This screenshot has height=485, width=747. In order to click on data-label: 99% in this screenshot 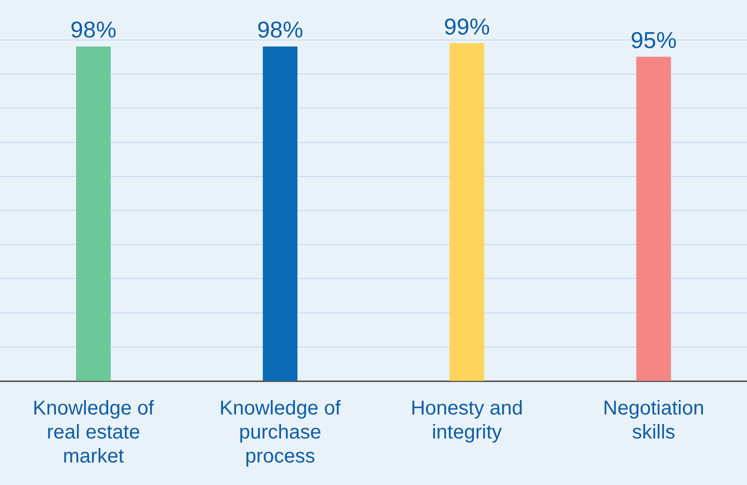, I will do `click(467, 26)`.